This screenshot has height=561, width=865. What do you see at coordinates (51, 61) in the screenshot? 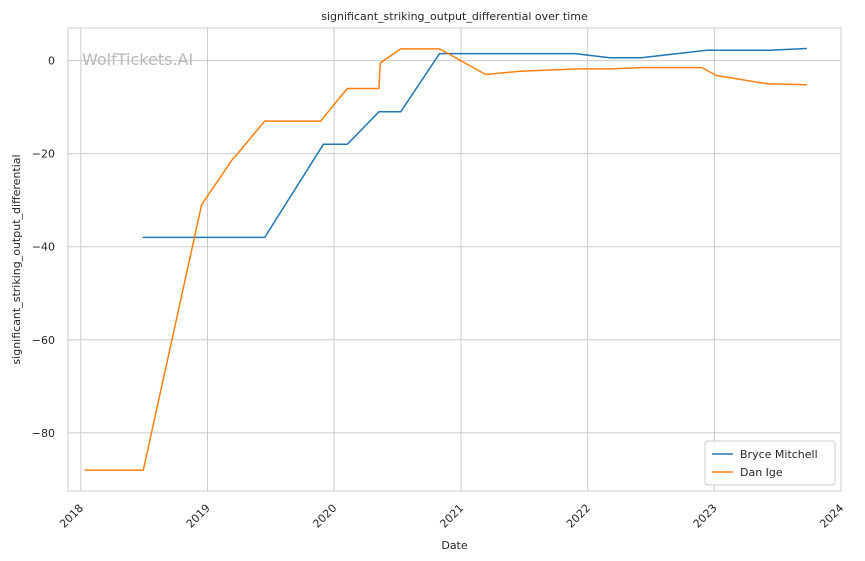
I see `y-tick-label: 0` at bounding box center [51, 61].